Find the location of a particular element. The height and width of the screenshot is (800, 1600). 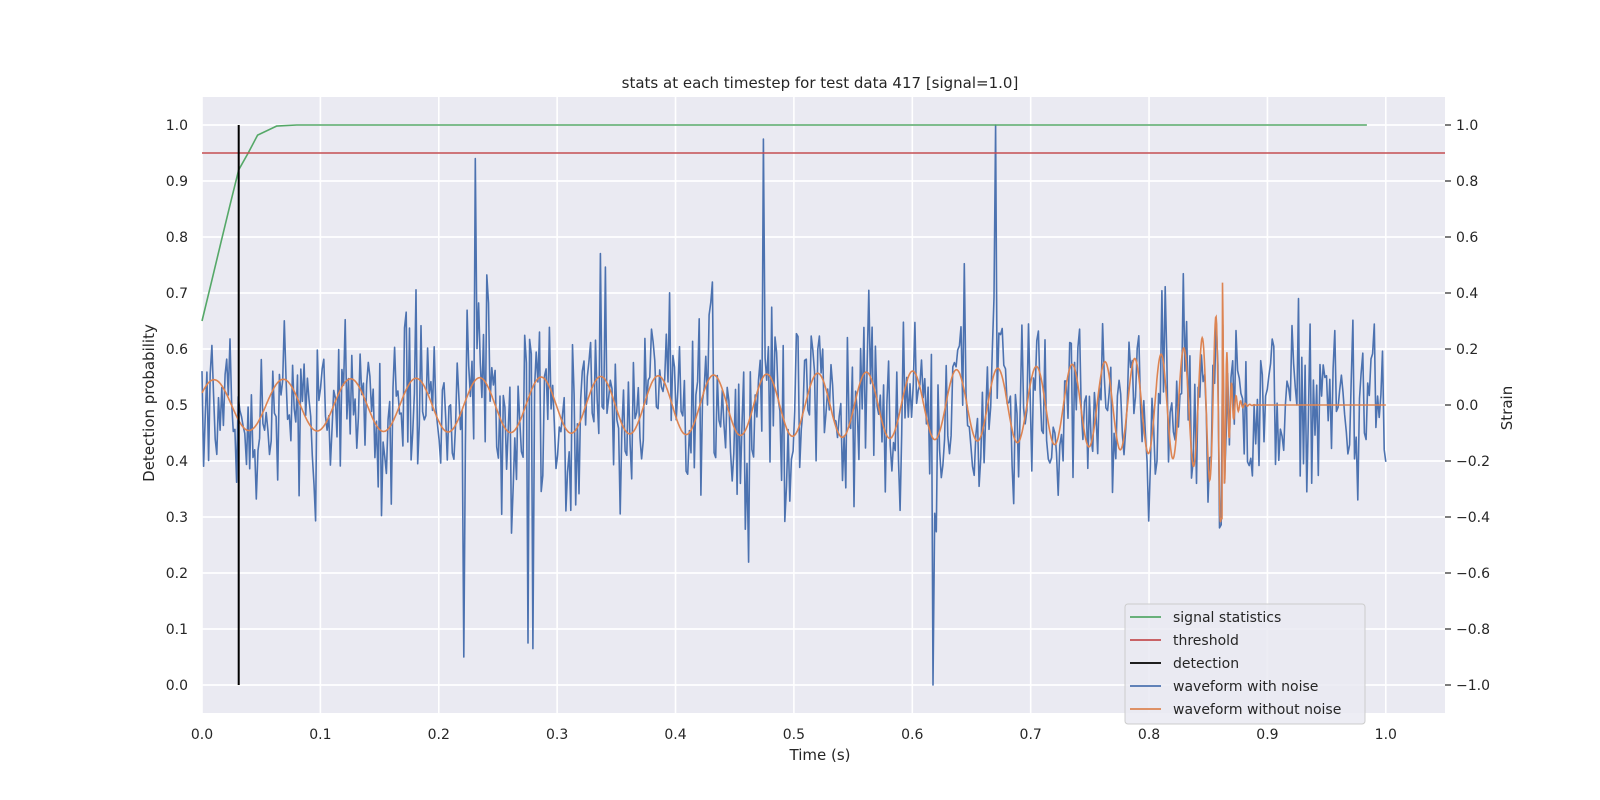

left-axis-ticks: 0.0 0.1 0.2 0.3 0.4 0.5 0.6 0.7 0.8 0.9 1.0 is located at coordinates (177, 406).